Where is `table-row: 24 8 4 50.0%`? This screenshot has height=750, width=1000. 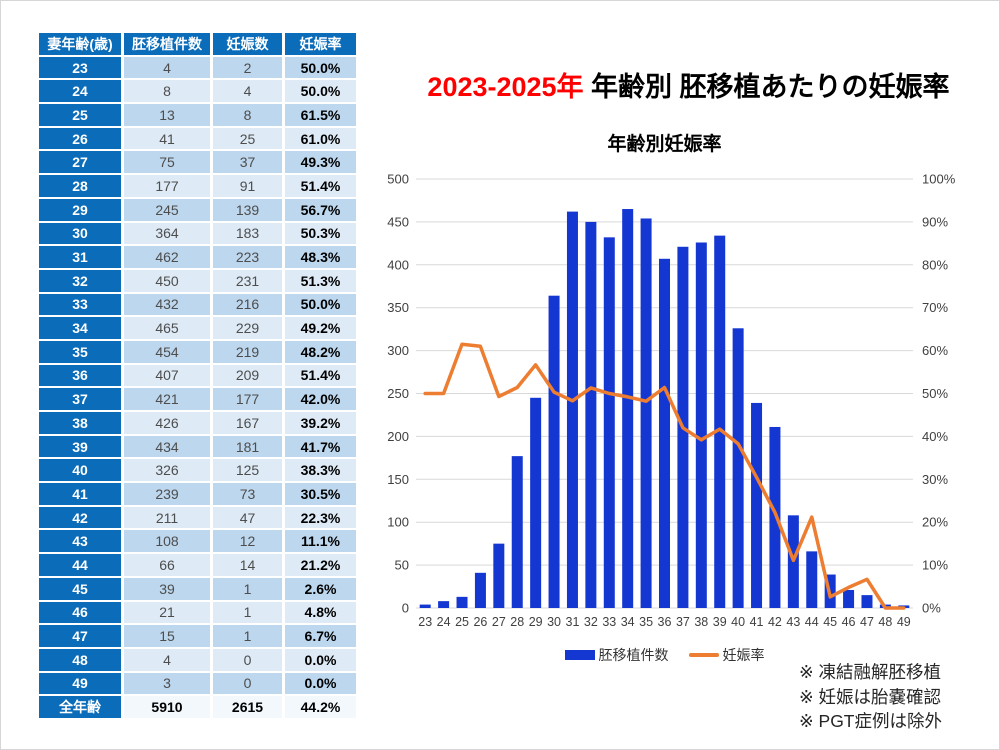 table-row: 24 8 4 50.0% is located at coordinates (197, 91).